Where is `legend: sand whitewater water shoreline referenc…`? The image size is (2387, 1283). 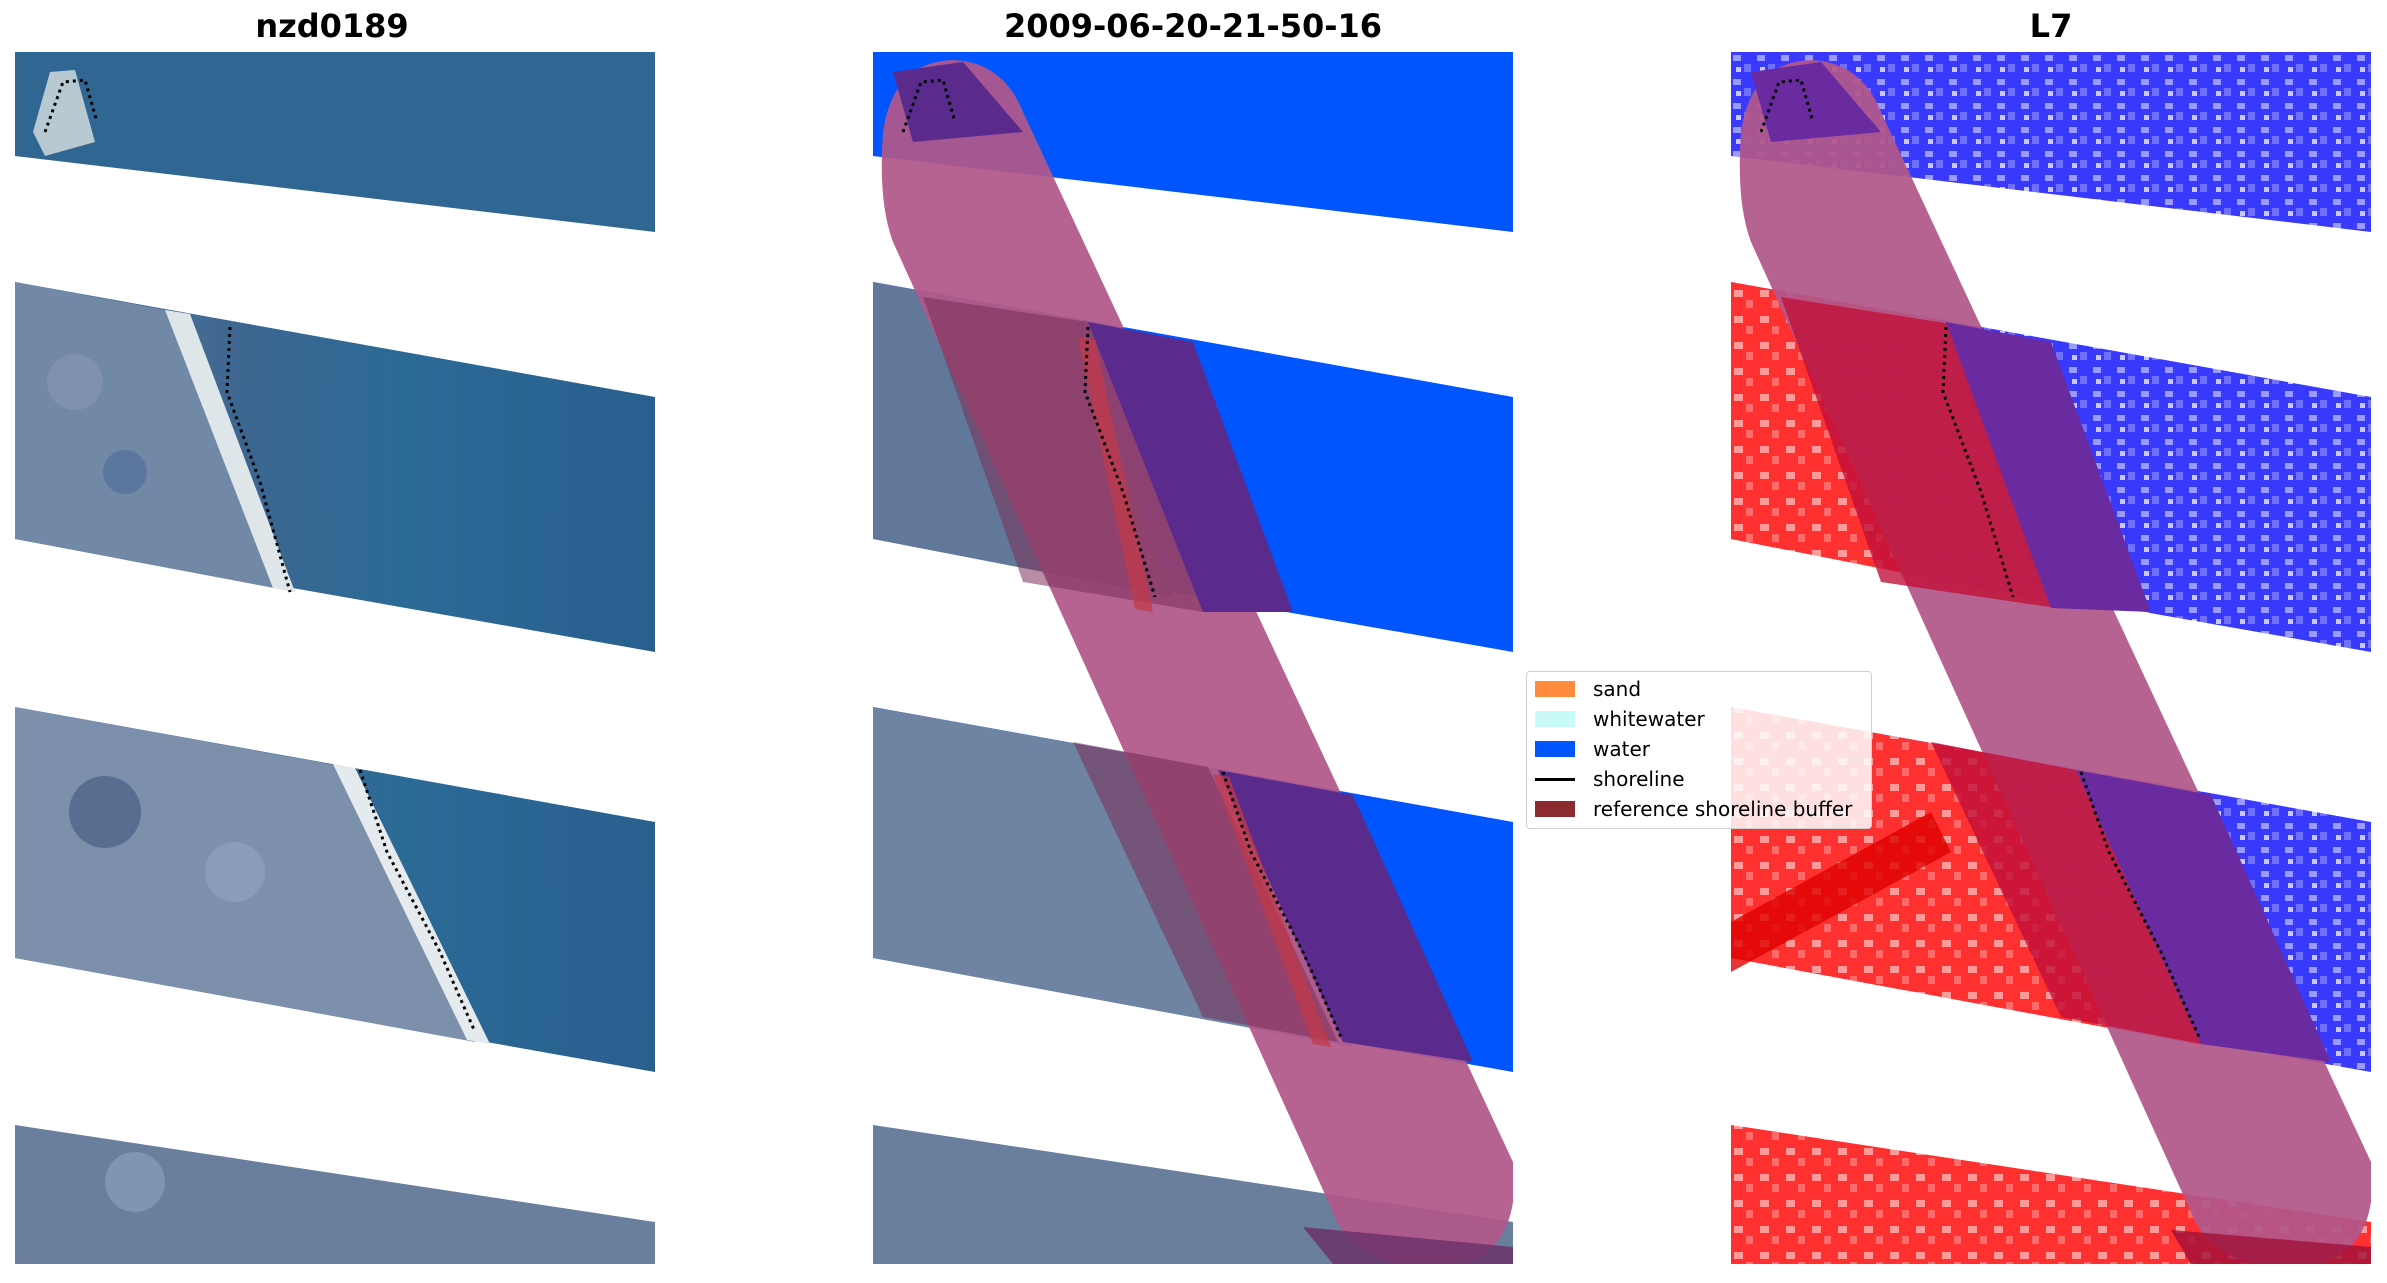 legend: sand whitewater water shoreline referenc… is located at coordinates (1699, 750).